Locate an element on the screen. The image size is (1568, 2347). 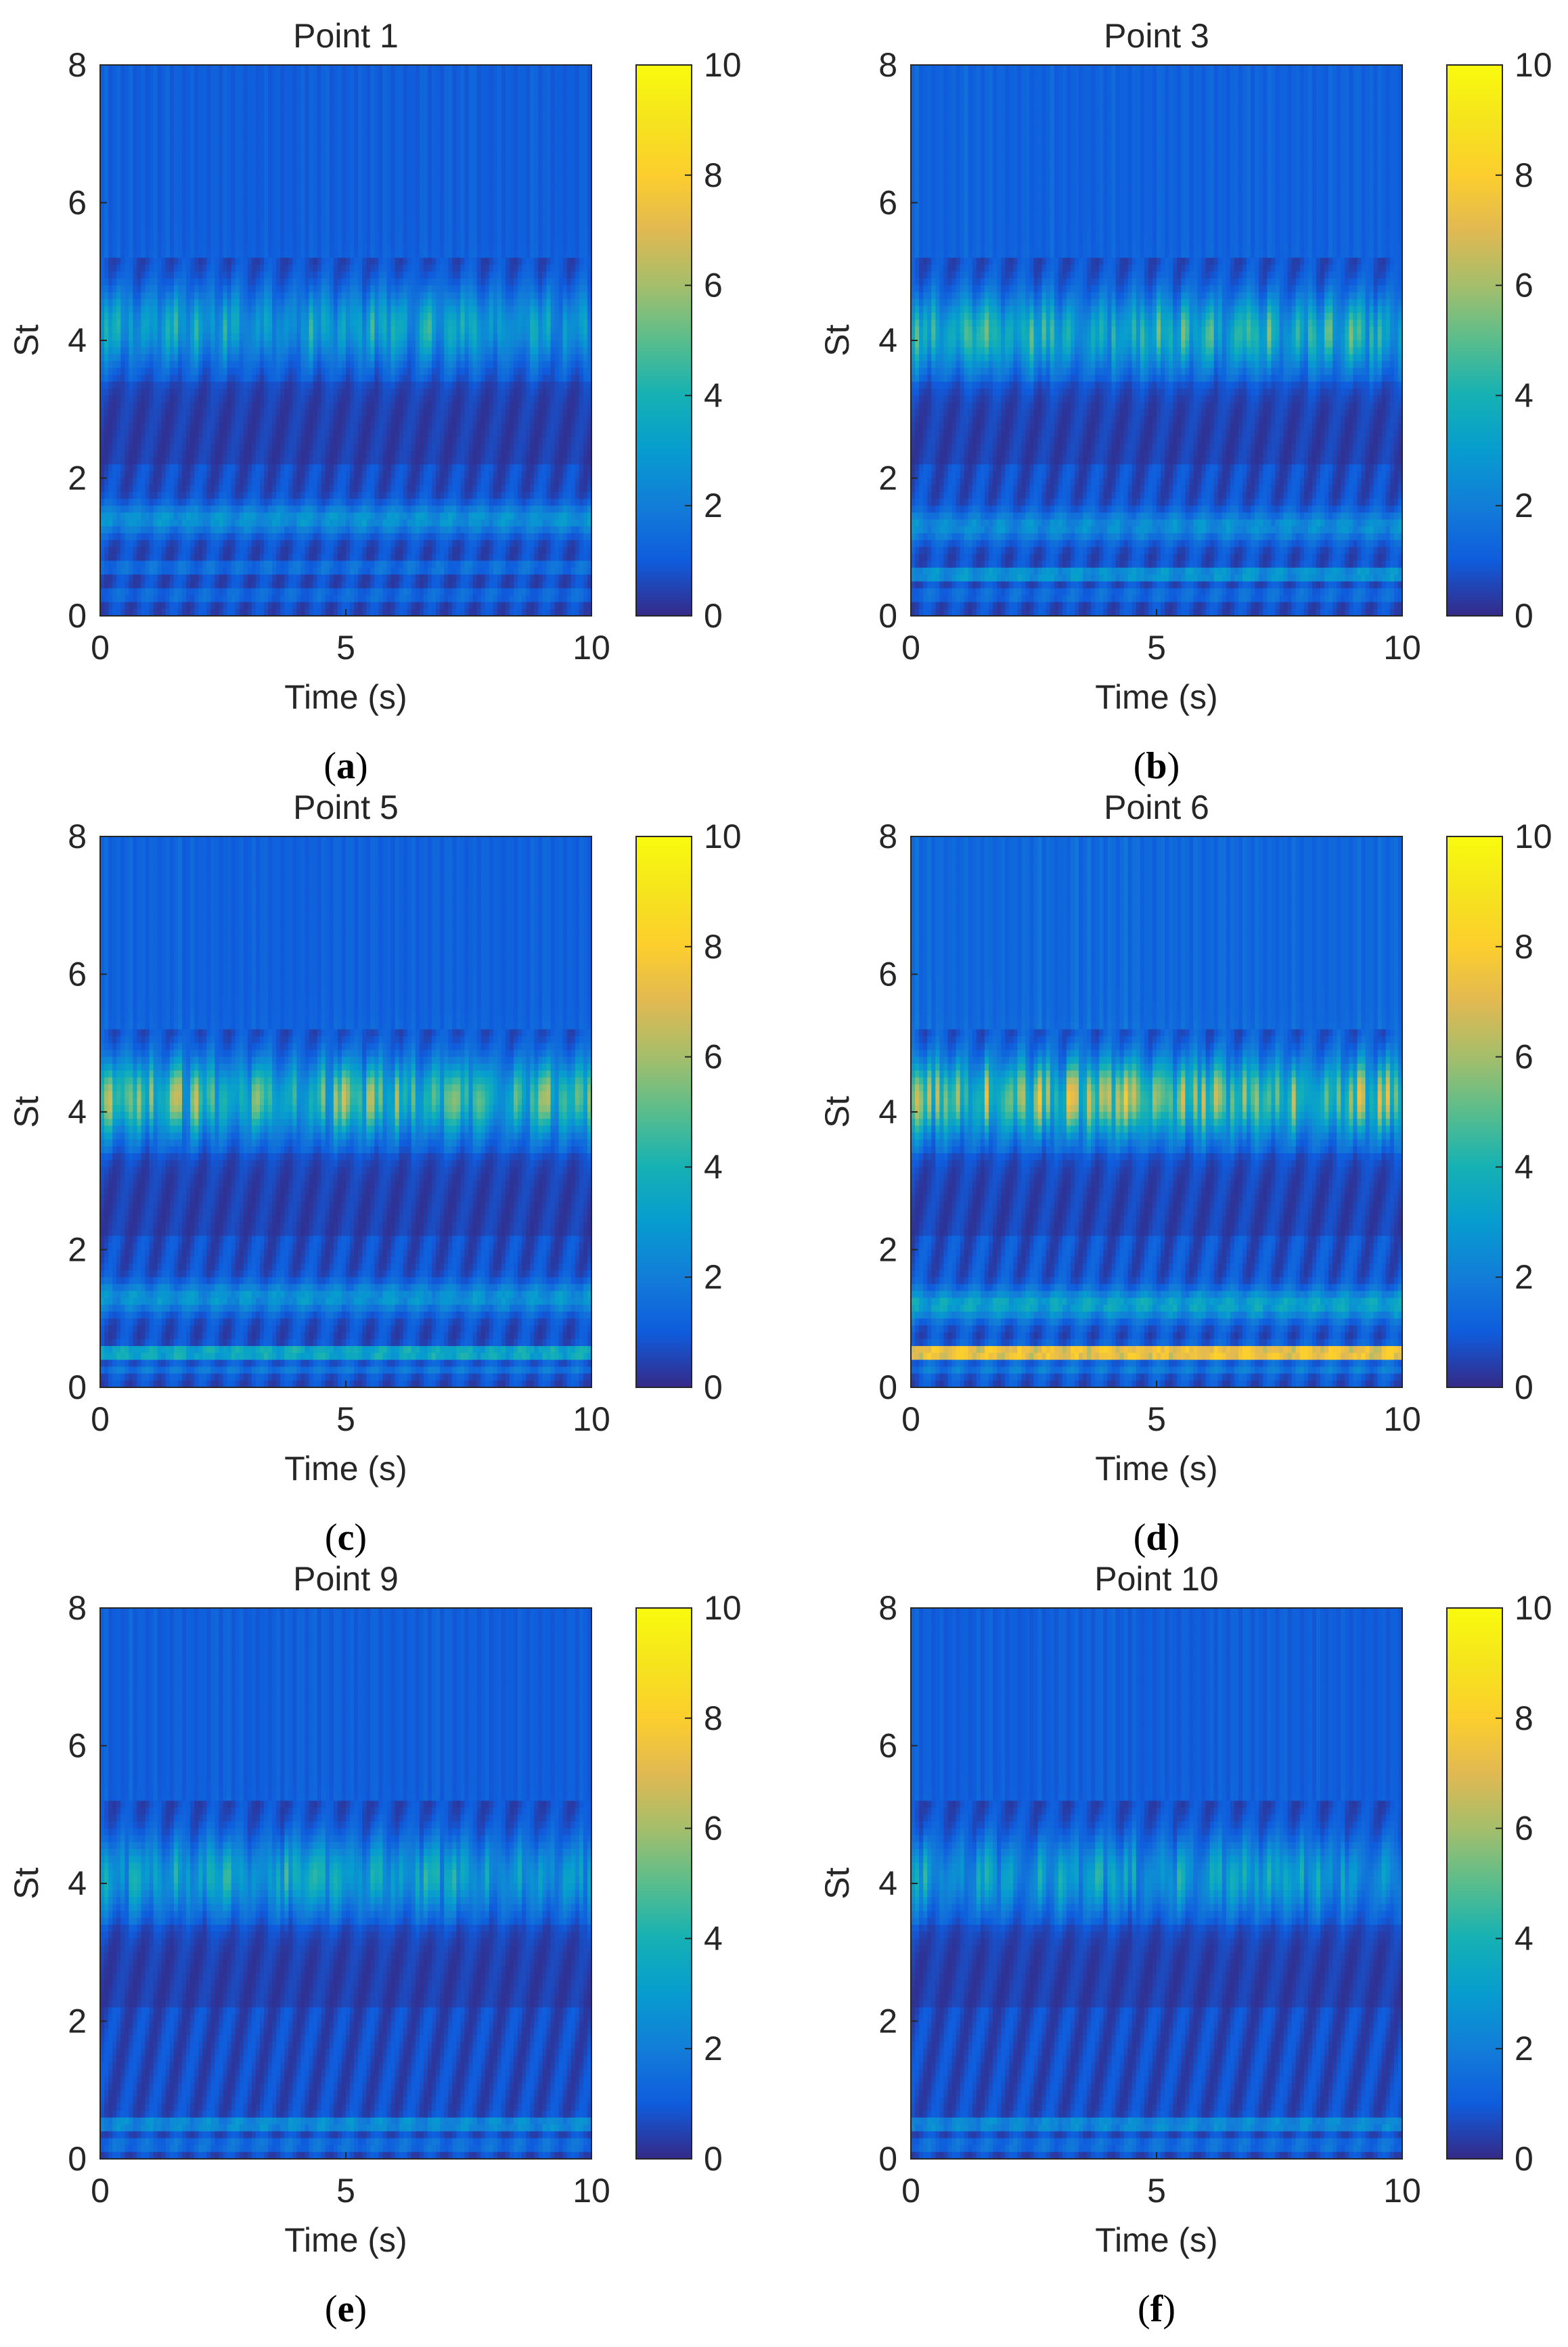
heatmap-f is located at coordinates (1157, 1884).